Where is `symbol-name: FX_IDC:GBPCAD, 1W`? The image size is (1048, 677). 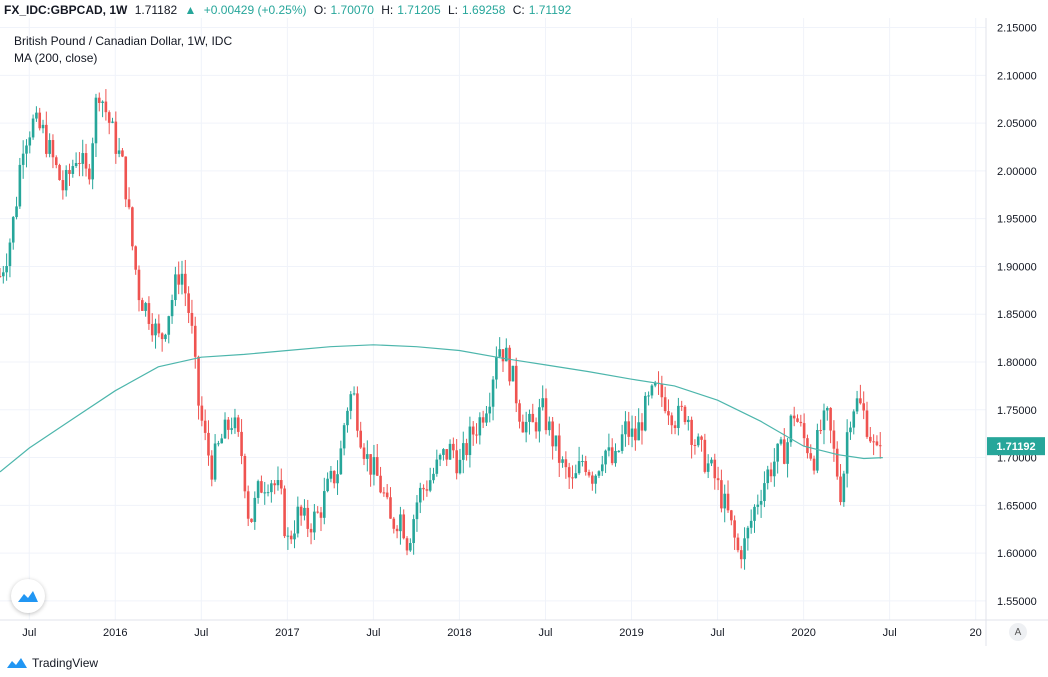
symbol-name: FX_IDC:GBPCAD, 1W is located at coordinates (66, 10).